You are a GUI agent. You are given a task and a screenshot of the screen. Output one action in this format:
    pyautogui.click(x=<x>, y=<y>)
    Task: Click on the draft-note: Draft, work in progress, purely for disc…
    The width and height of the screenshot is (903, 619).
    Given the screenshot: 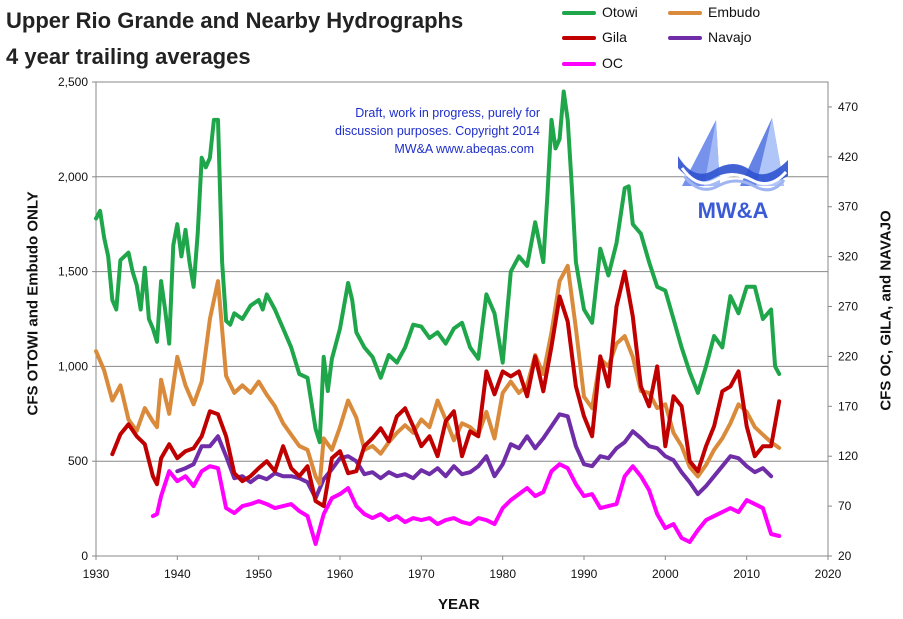 What is the action you would take?
    pyautogui.click(x=415, y=131)
    